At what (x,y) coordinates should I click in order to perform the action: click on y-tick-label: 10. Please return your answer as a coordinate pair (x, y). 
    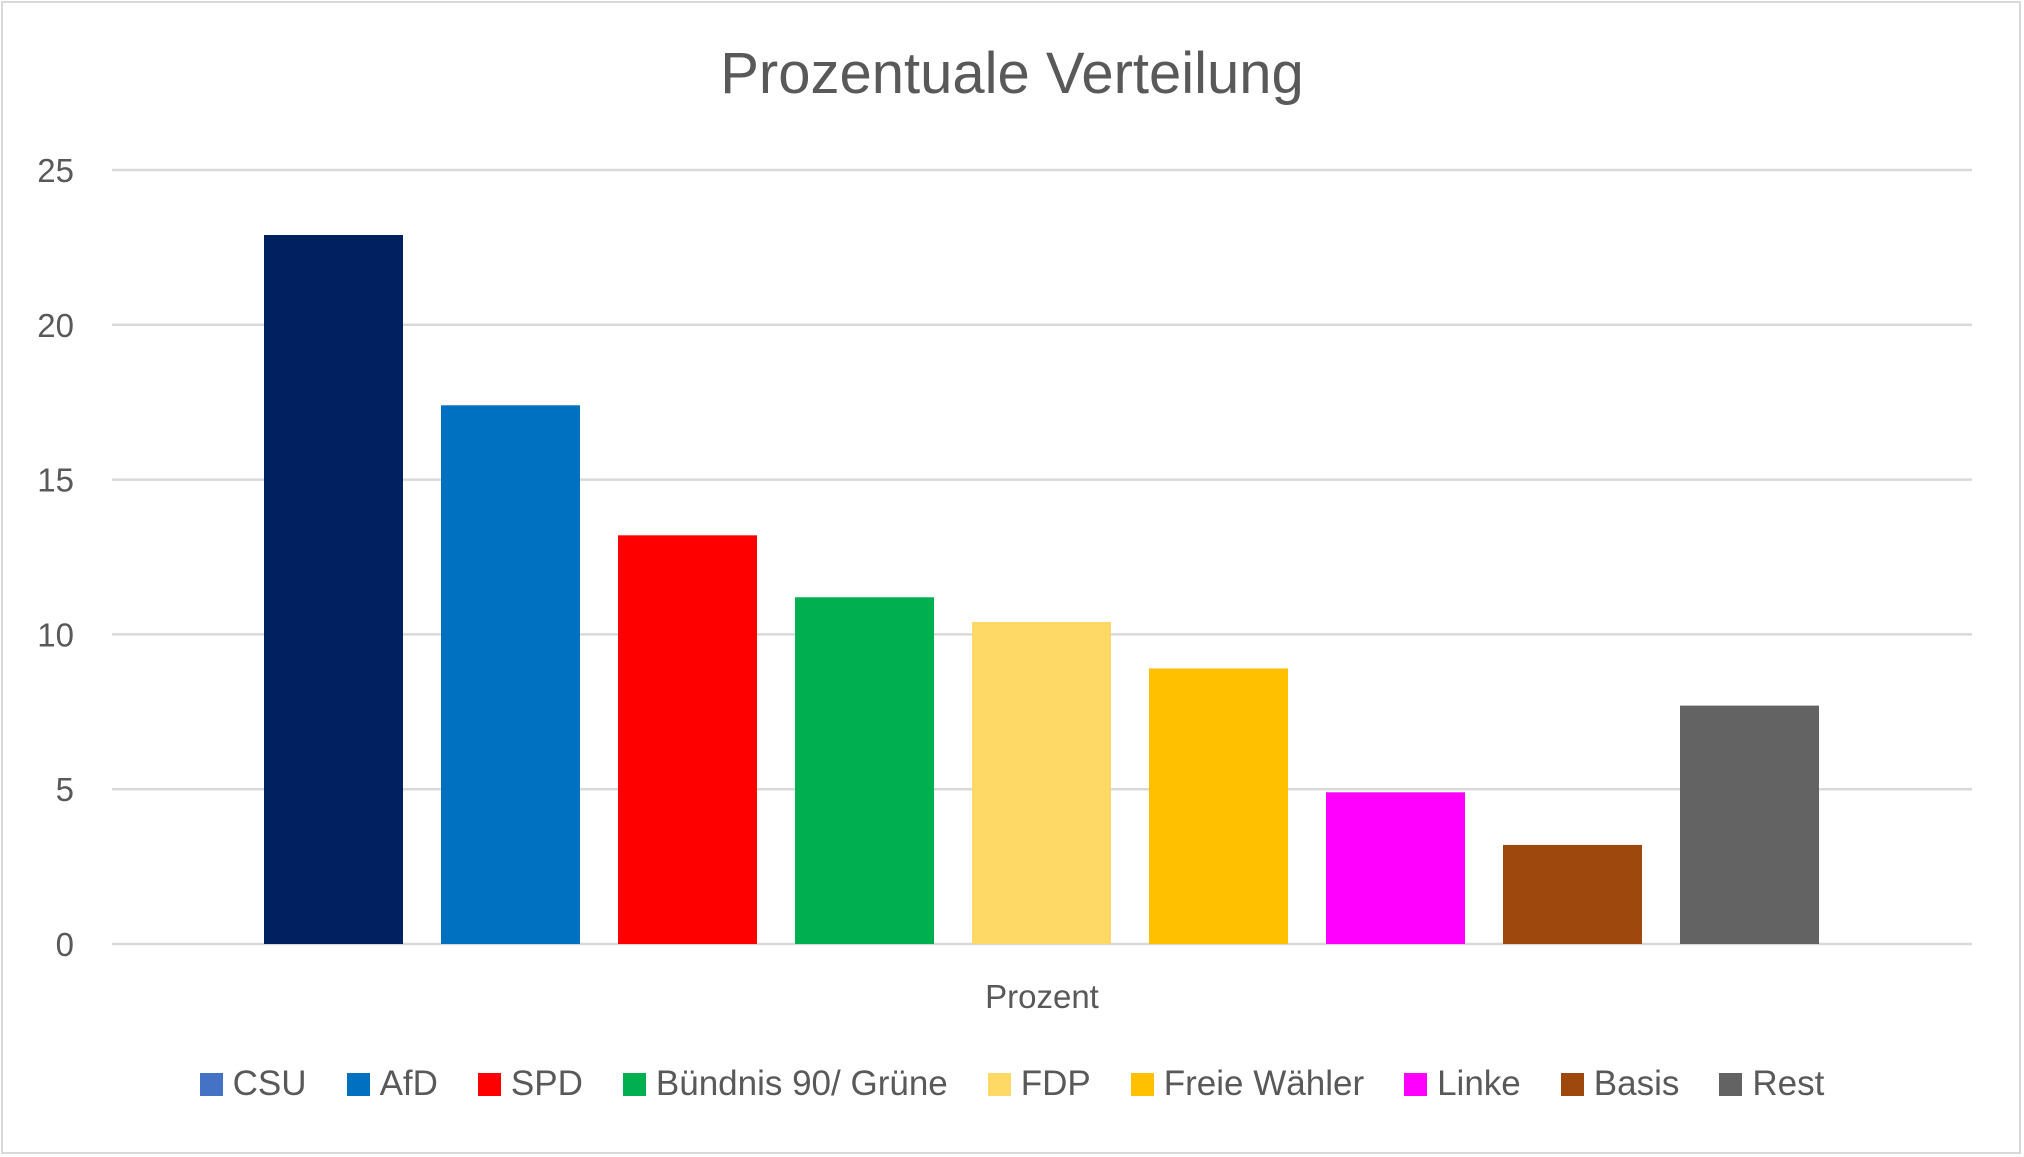
    Looking at the image, I should click on (55, 634).